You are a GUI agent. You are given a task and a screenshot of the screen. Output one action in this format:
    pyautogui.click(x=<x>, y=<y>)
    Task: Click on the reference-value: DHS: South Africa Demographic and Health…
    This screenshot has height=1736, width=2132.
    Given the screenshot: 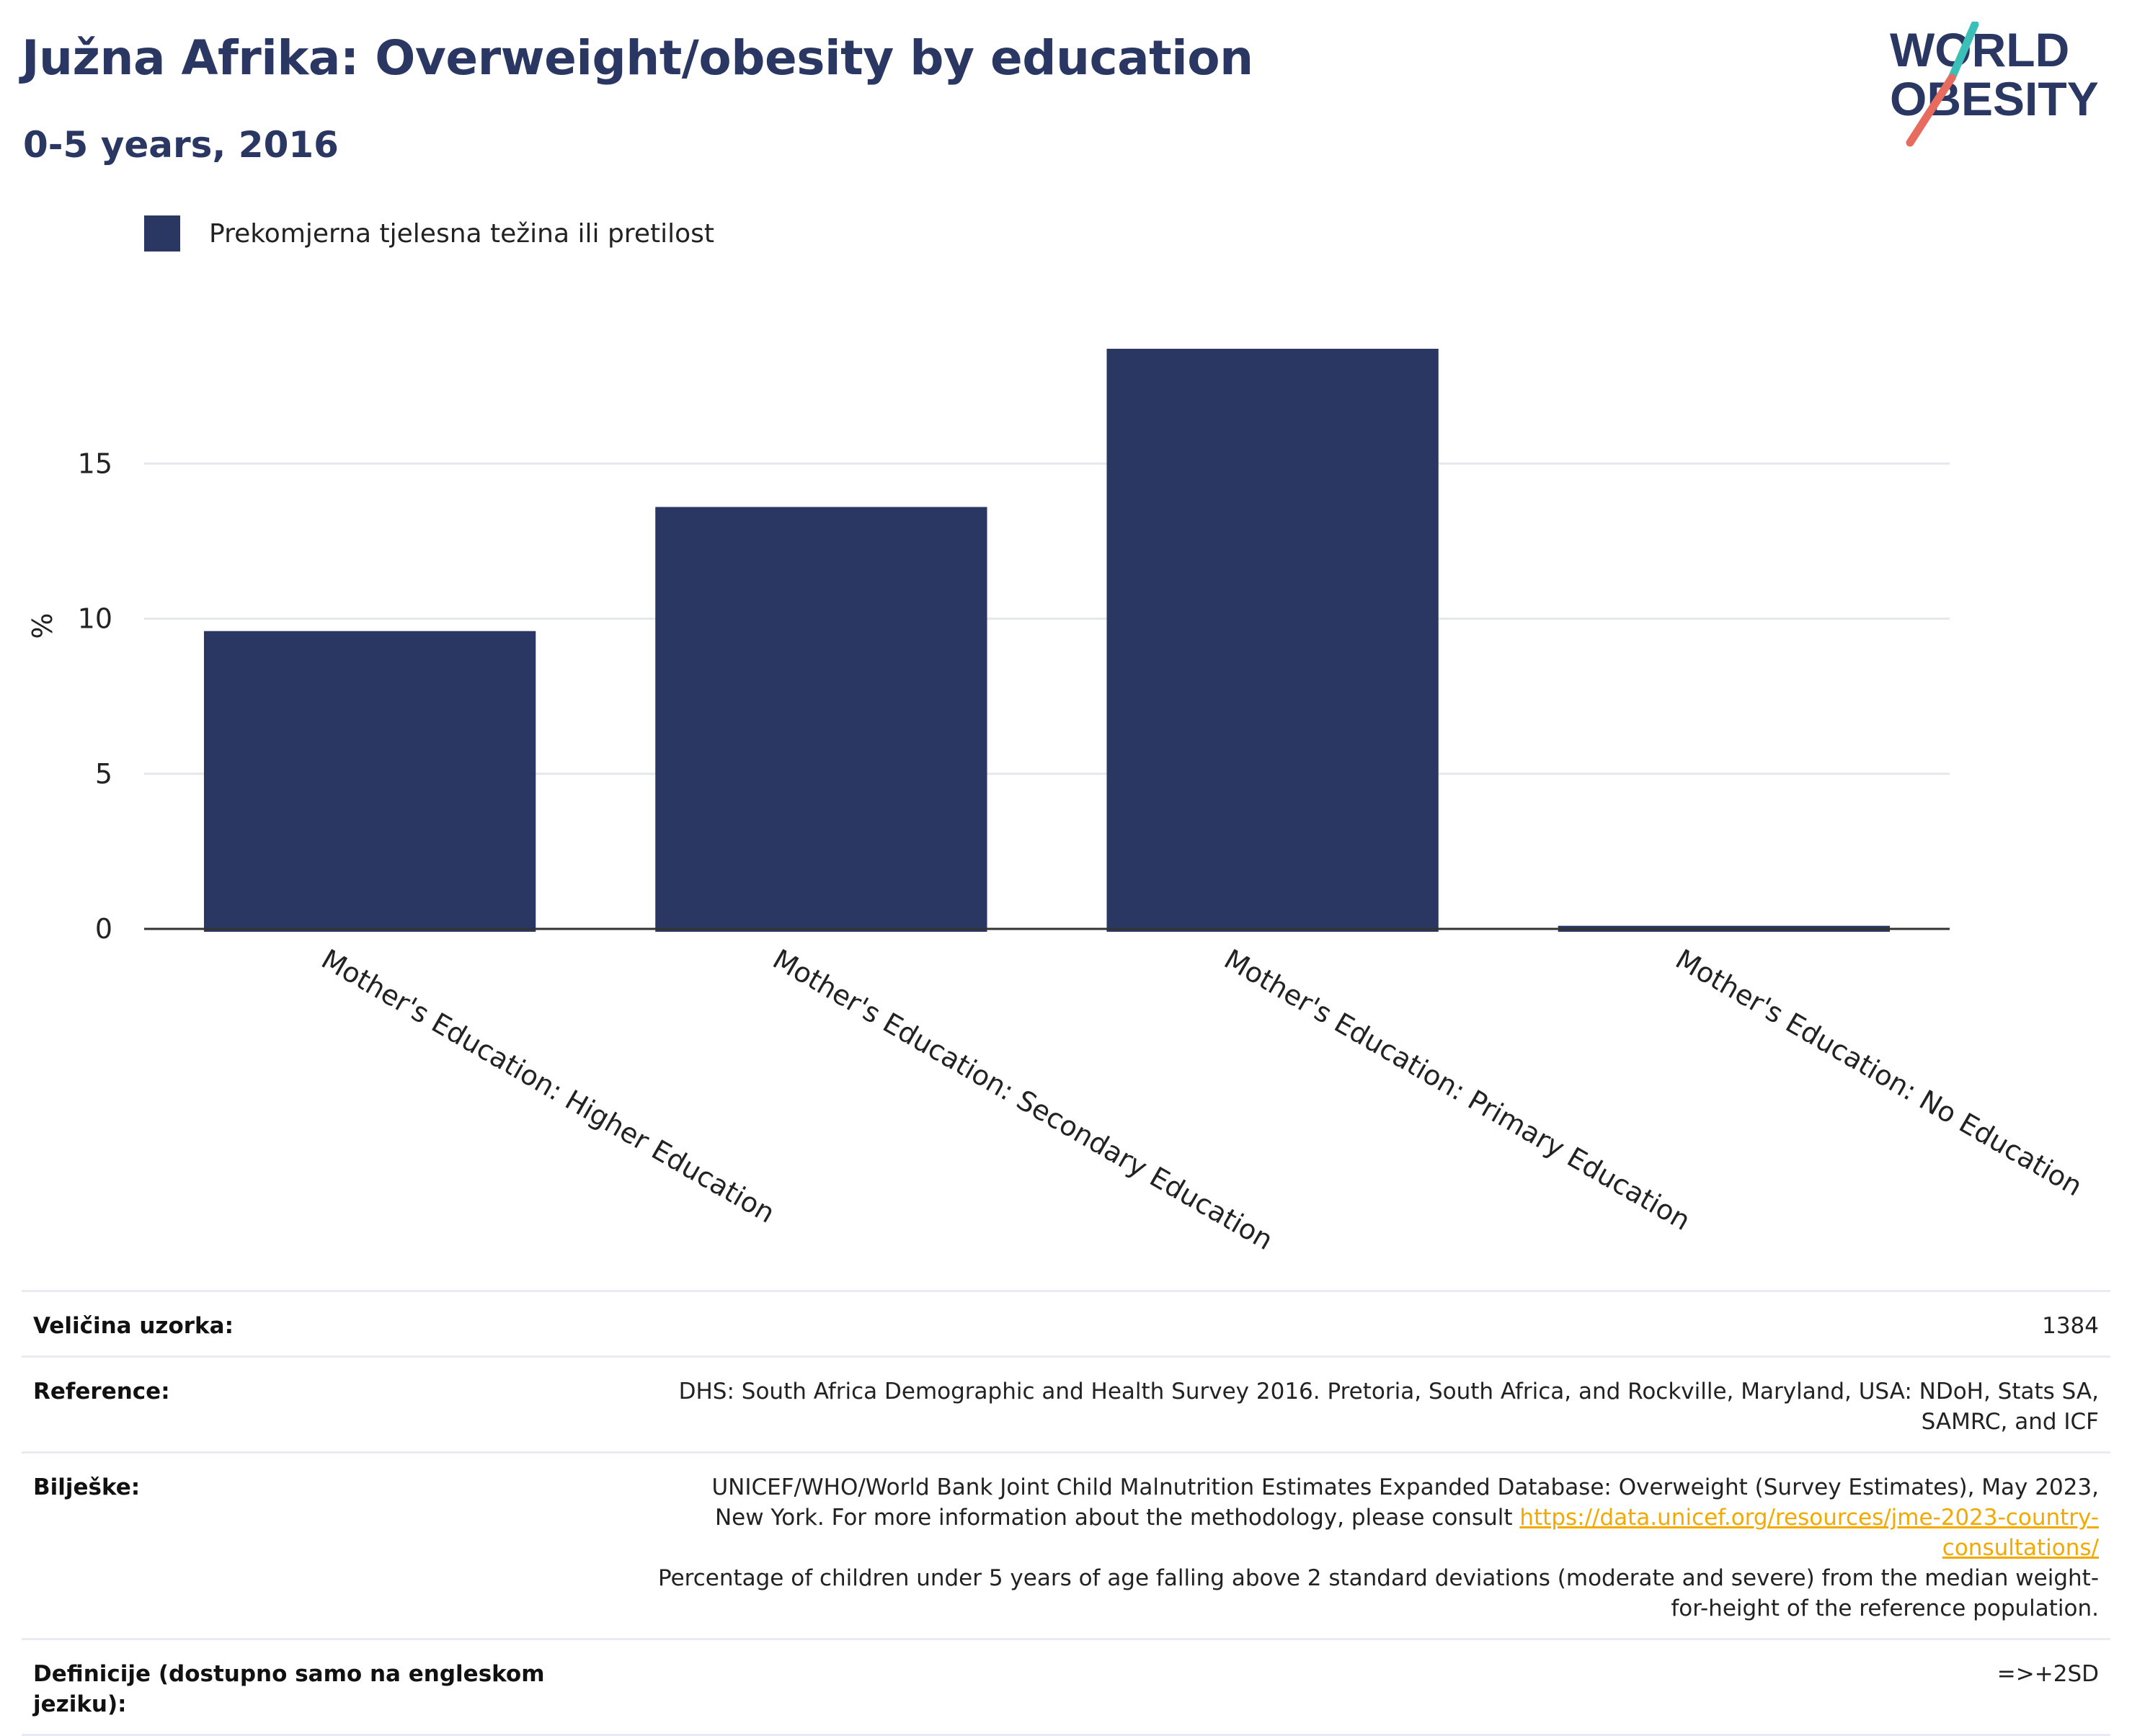 What is the action you would take?
    pyautogui.click(x=1388, y=1407)
    